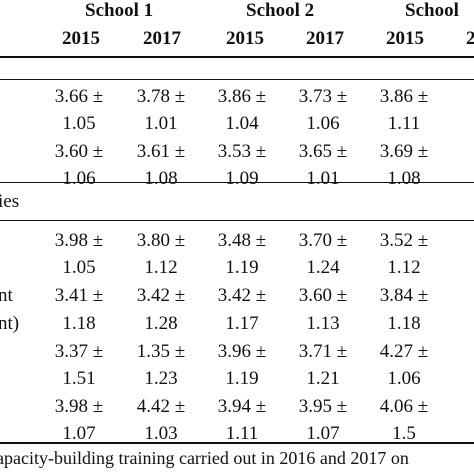  I want to click on table-cell: 3.94 ±, so click(242, 406).